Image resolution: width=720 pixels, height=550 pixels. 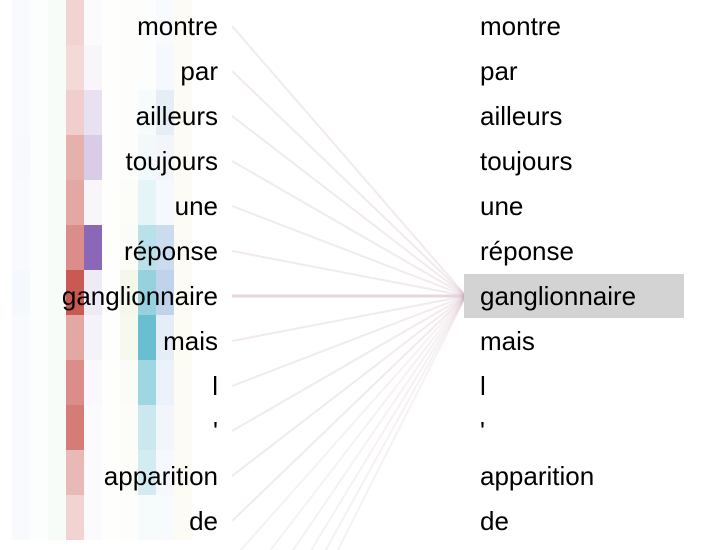 What do you see at coordinates (537, 476) in the screenshot?
I see `right-token: apparition` at bounding box center [537, 476].